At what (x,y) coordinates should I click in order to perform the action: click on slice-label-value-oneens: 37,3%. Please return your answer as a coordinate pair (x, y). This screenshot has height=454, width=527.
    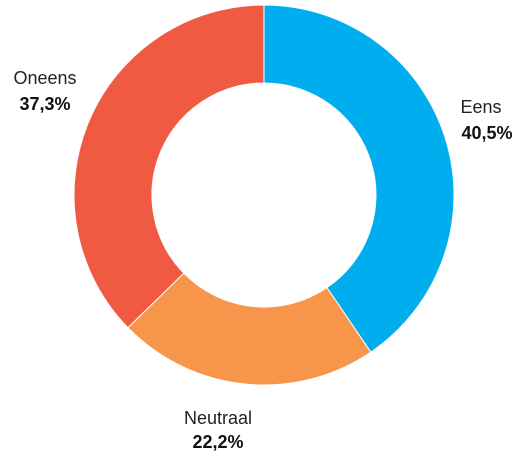
    Looking at the image, I should click on (44, 104).